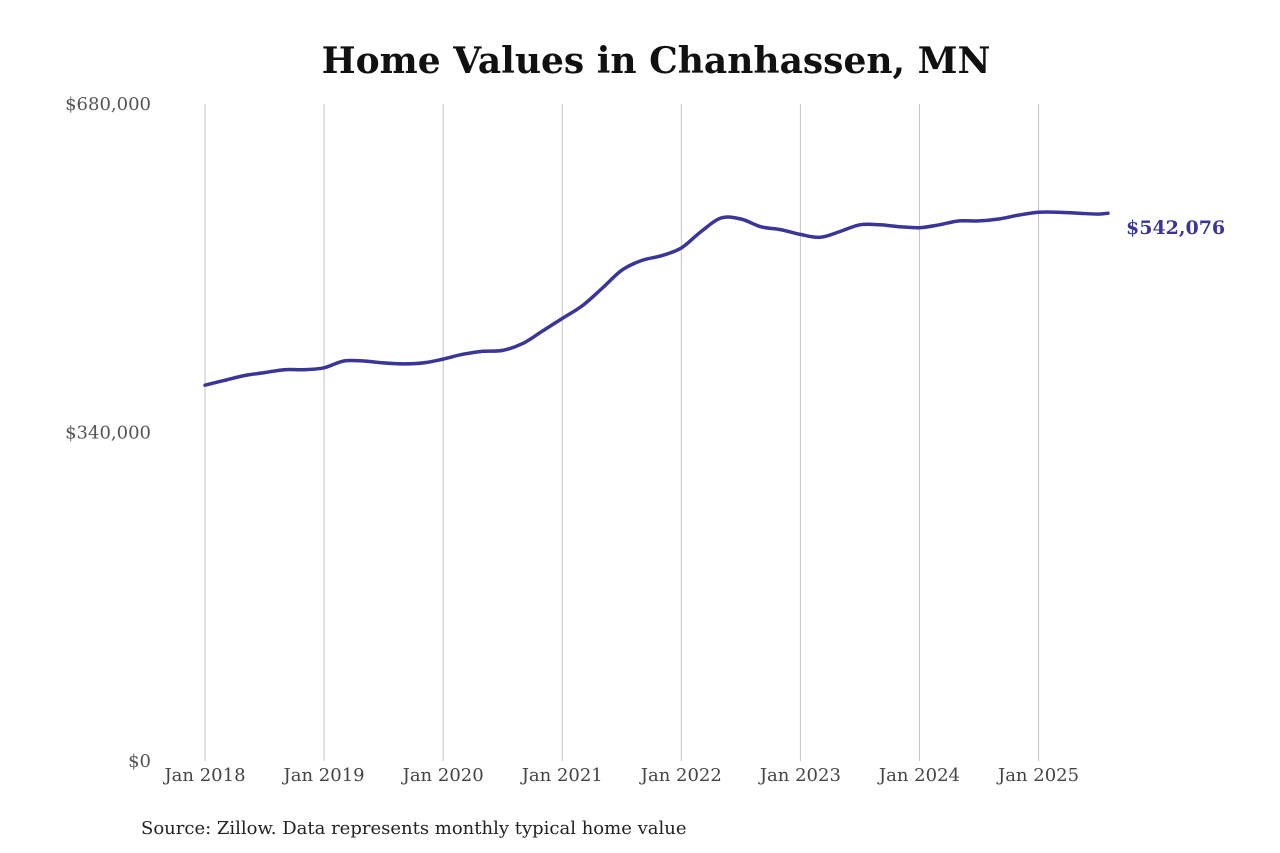 This screenshot has height=853, width=1280. What do you see at coordinates (442, 775) in the screenshot?
I see `x-tick-label: Jan 2020` at bounding box center [442, 775].